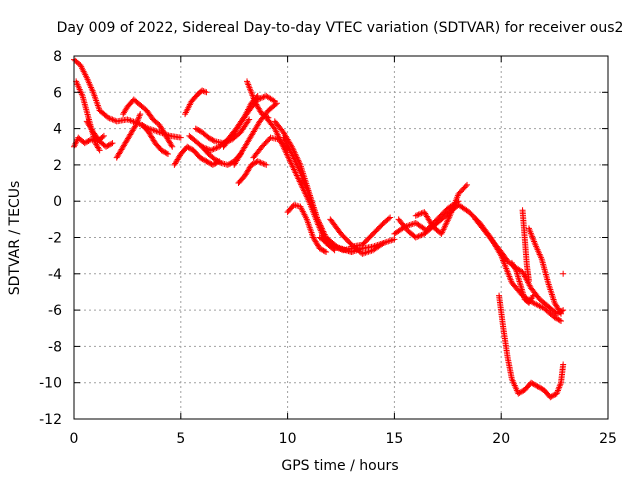  Describe the element at coordinates (525, 246) in the screenshot. I see `series-track-ae` at that location.